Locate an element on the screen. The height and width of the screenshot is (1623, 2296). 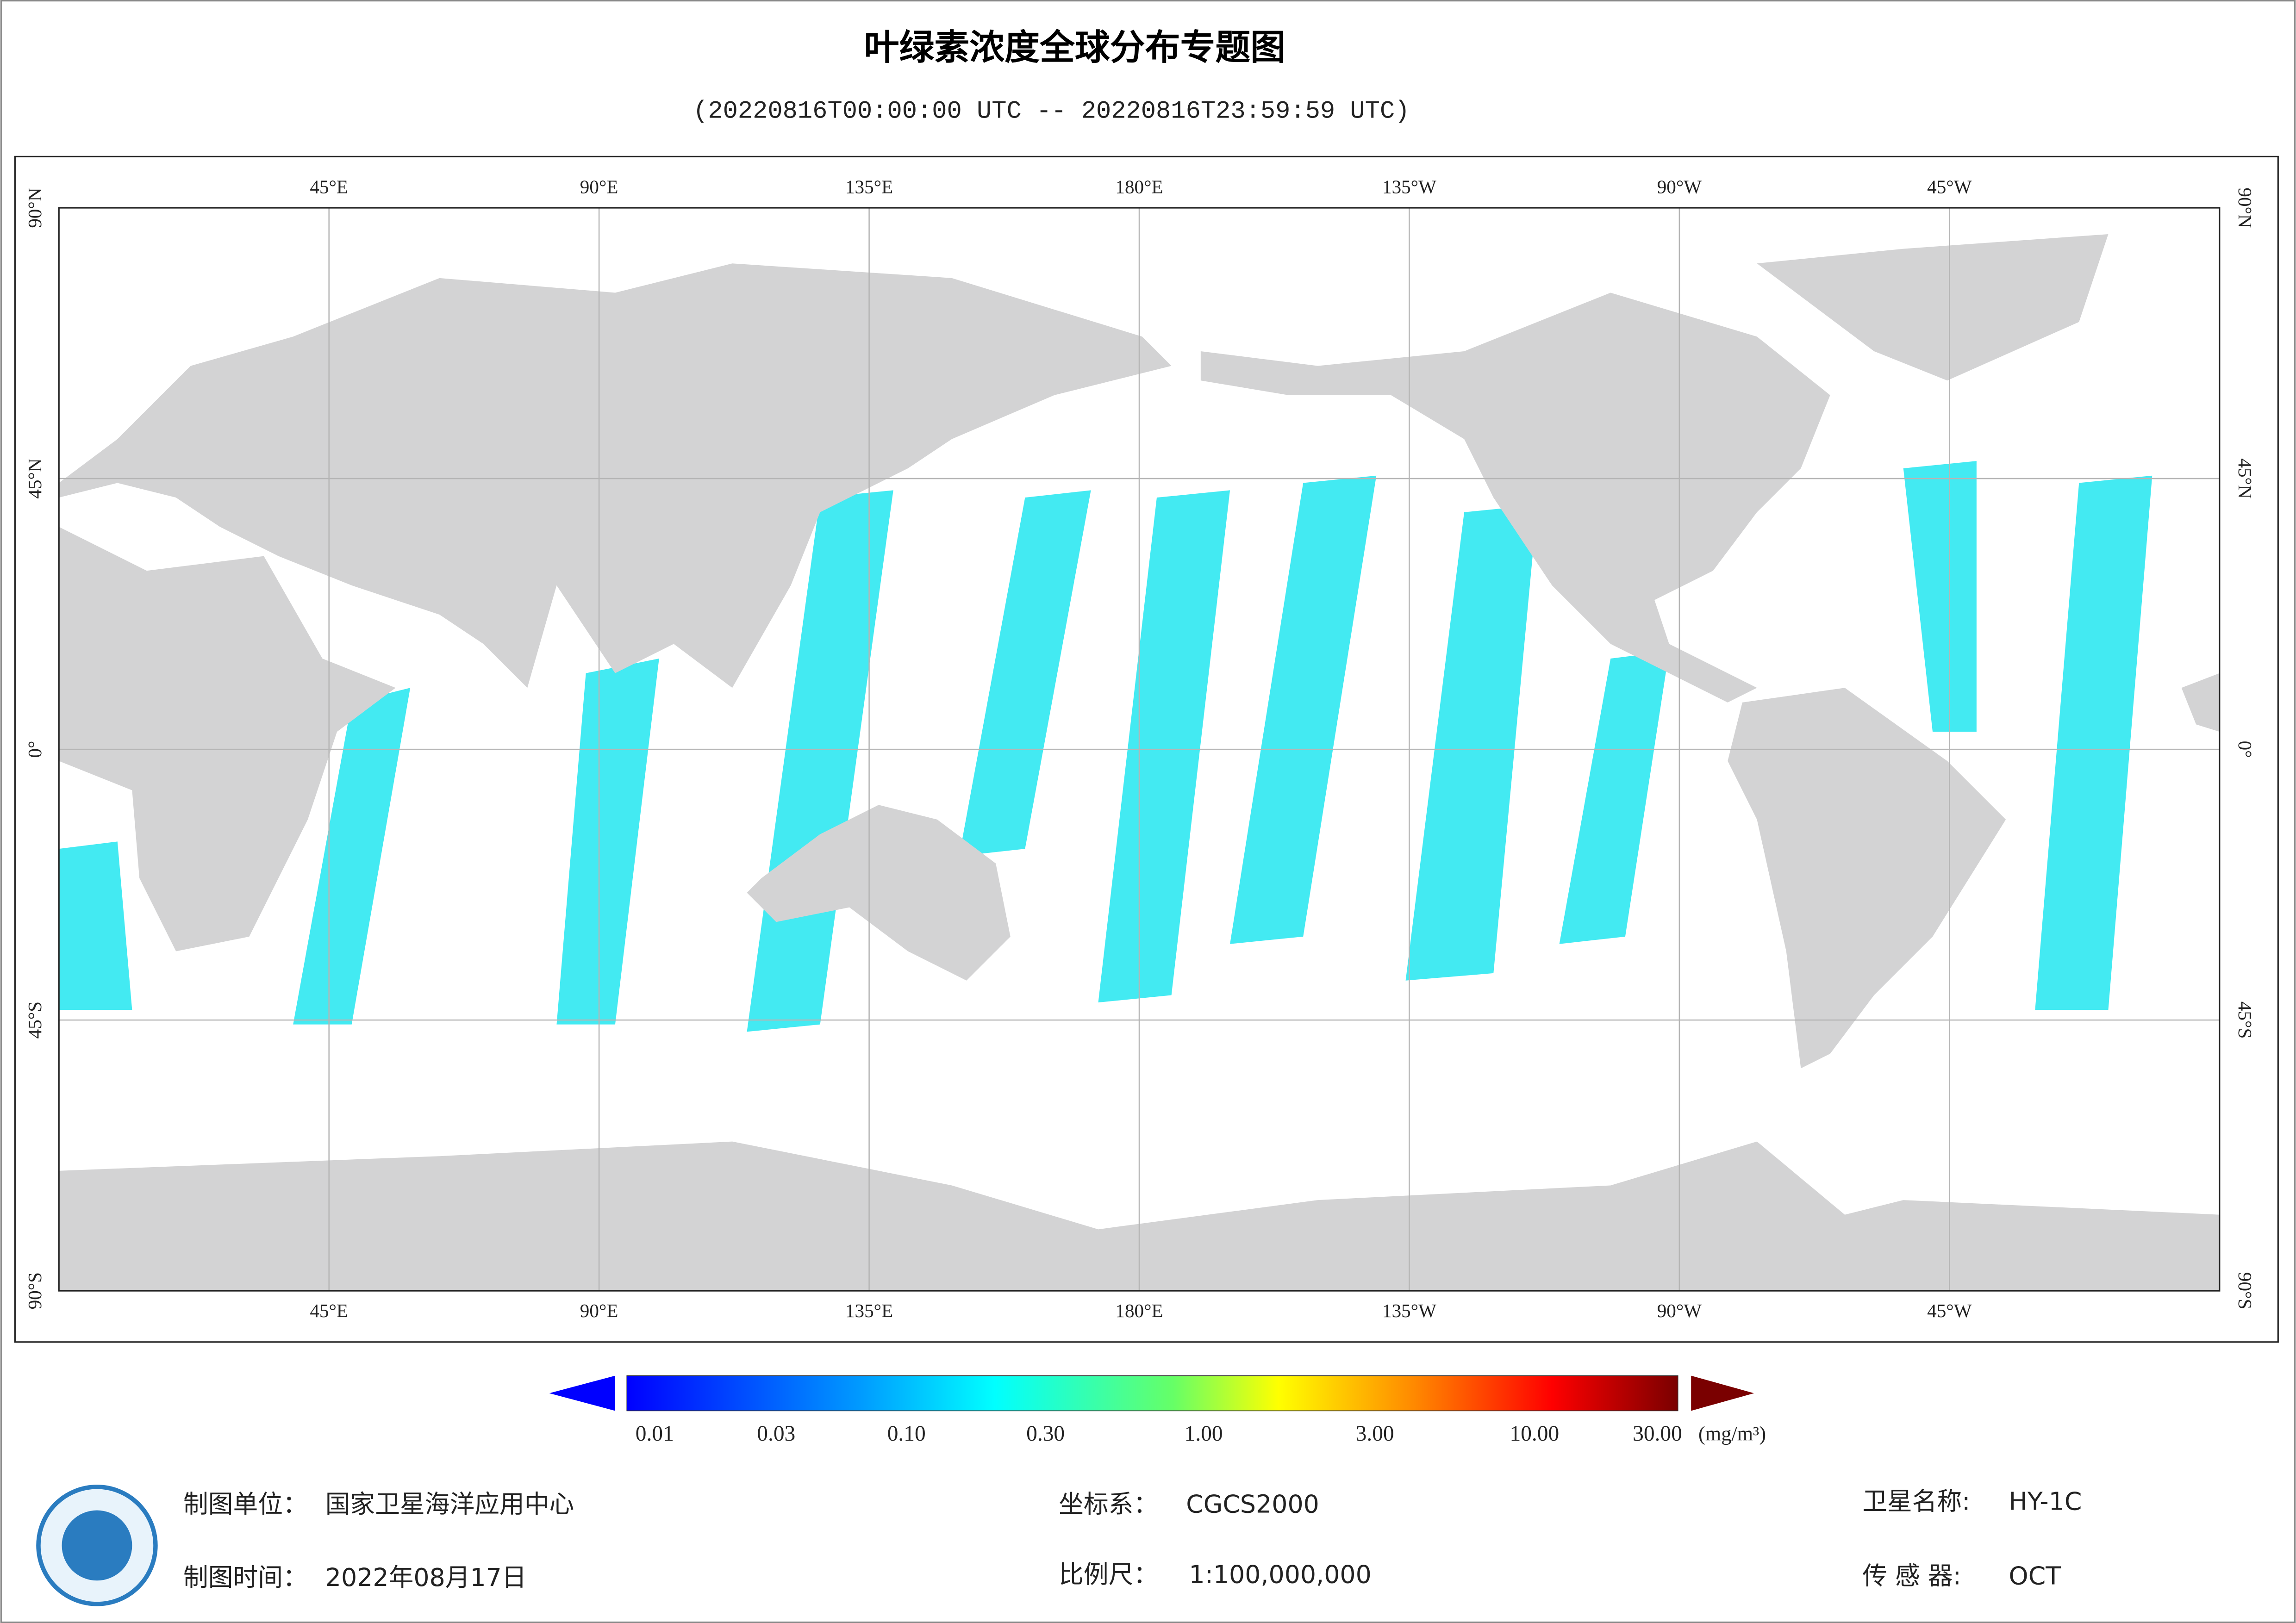
footer-sensor-label: 传 感 器: is located at coordinates (1911, 1576).